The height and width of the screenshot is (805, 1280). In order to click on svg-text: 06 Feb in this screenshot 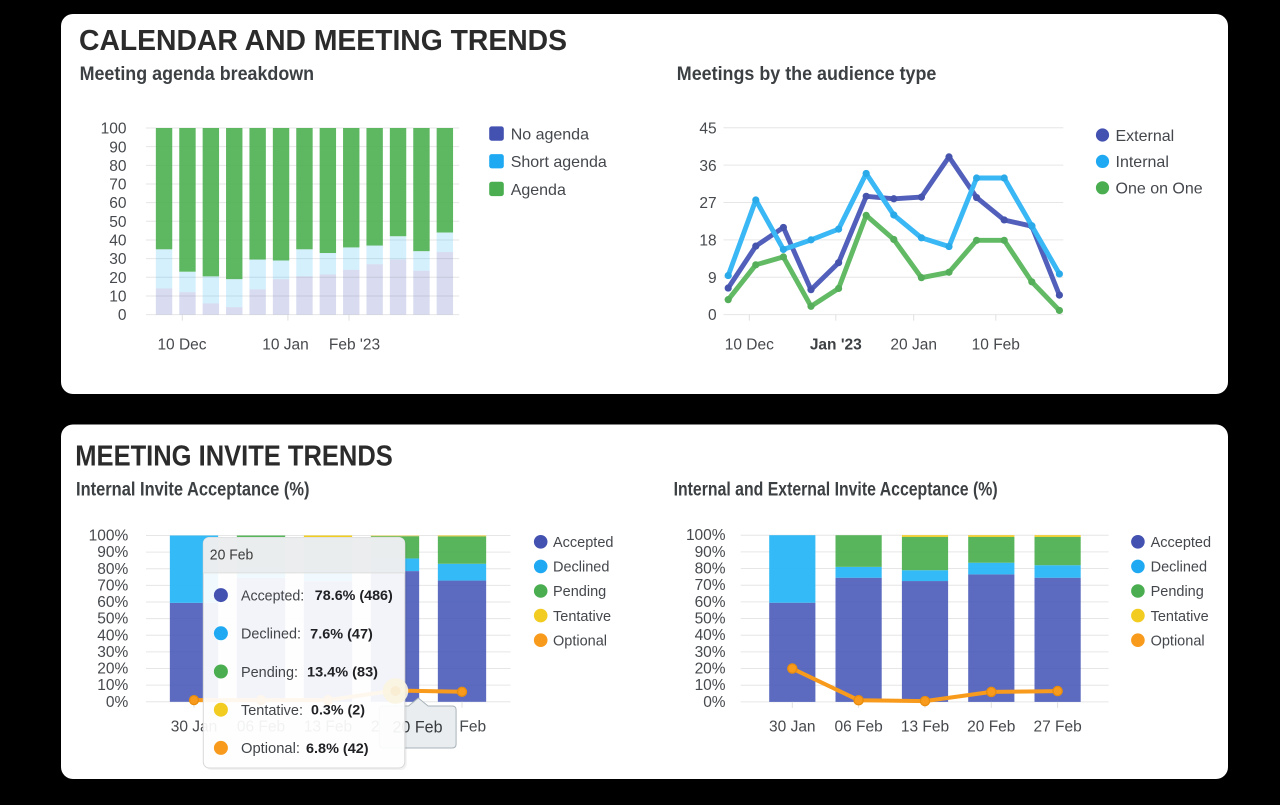, I will do `click(858, 727)`.